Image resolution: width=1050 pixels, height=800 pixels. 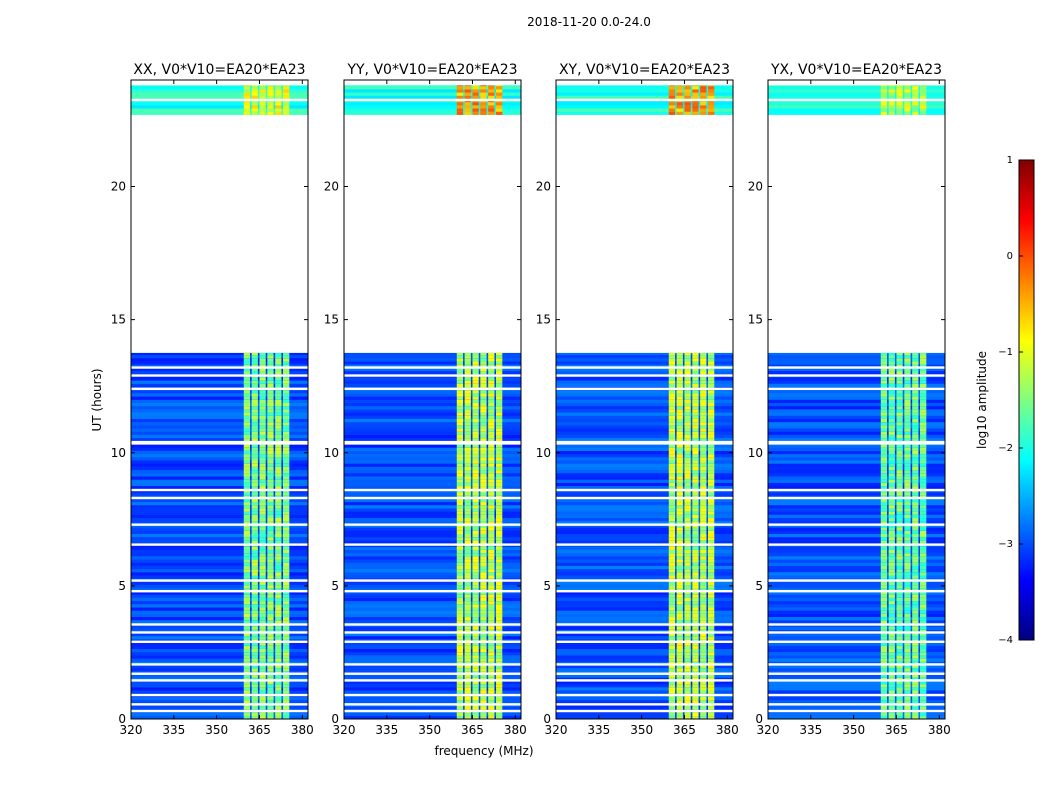 What do you see at coordinates (1005, 544) in the screenshot?
I see `colorbar-tick-label: −3` at bounding box center [1005, 544].